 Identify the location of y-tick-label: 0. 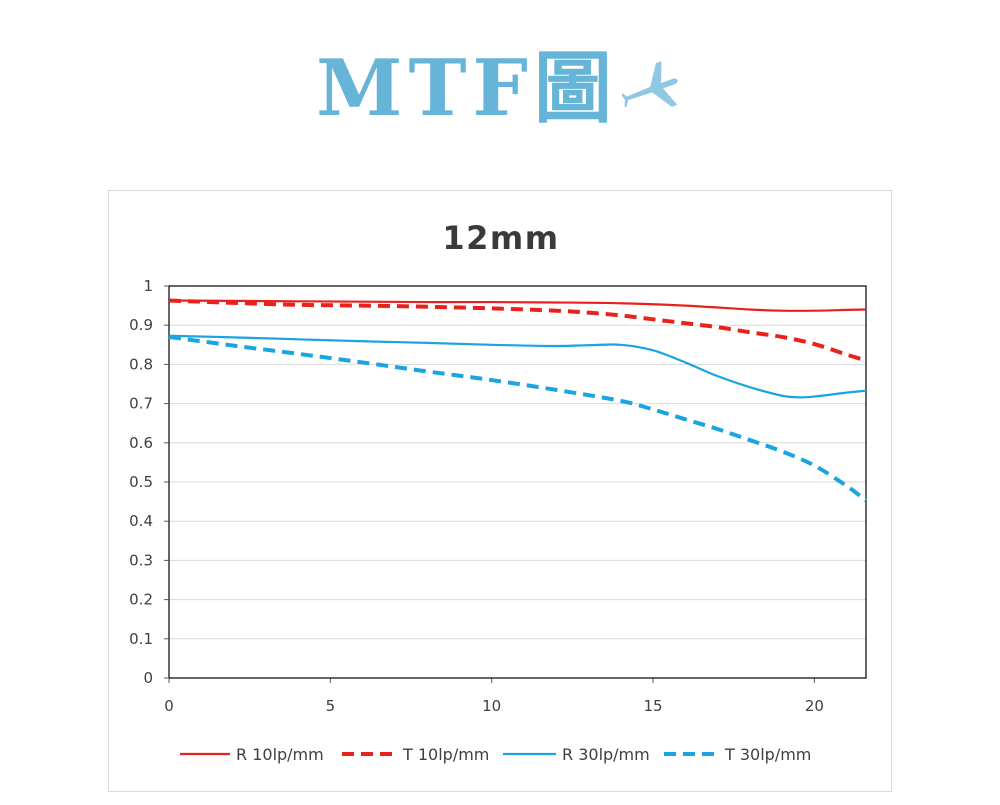
(148, 678).